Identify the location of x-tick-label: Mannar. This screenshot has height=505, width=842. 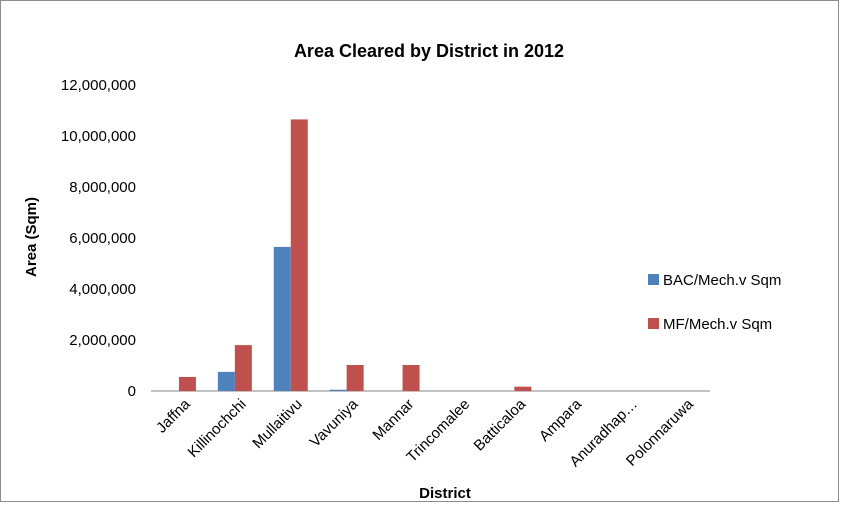
(393, 420).